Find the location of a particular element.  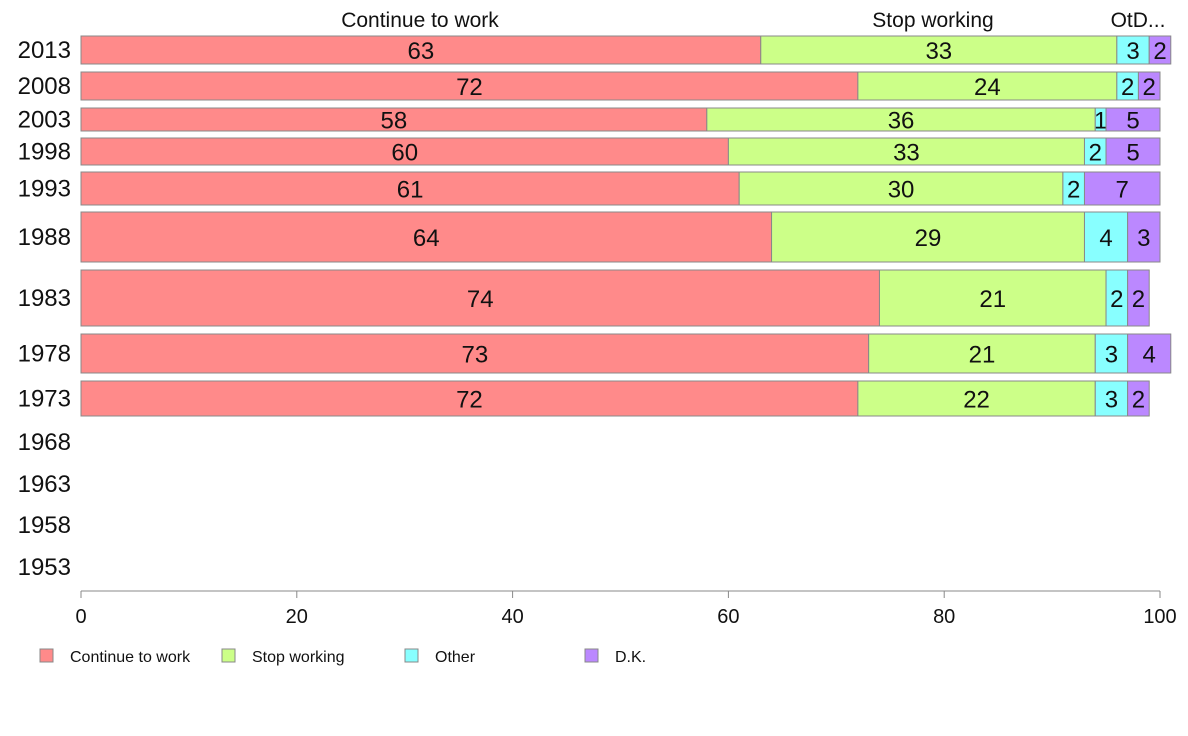

data-label-continue-1993: 61 is located at coordinates (410, 190).